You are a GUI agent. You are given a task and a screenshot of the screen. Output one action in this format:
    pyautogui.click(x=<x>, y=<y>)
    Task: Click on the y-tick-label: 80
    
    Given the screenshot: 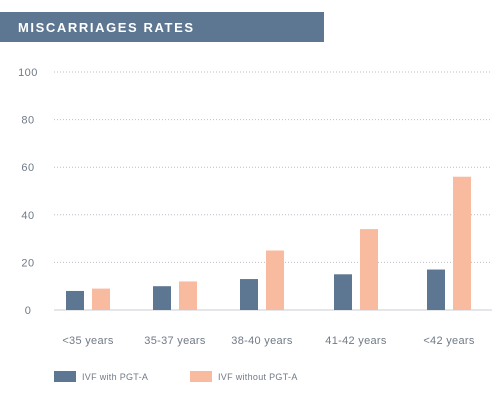 What is the action you would take?
    pyautogui.click(x=27, y=121)
    